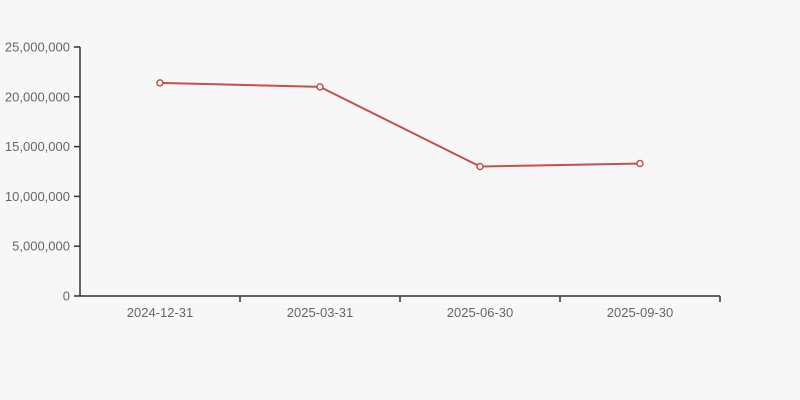  I want to click on x-axis-label: 2025-09-30, so click(640, 312).